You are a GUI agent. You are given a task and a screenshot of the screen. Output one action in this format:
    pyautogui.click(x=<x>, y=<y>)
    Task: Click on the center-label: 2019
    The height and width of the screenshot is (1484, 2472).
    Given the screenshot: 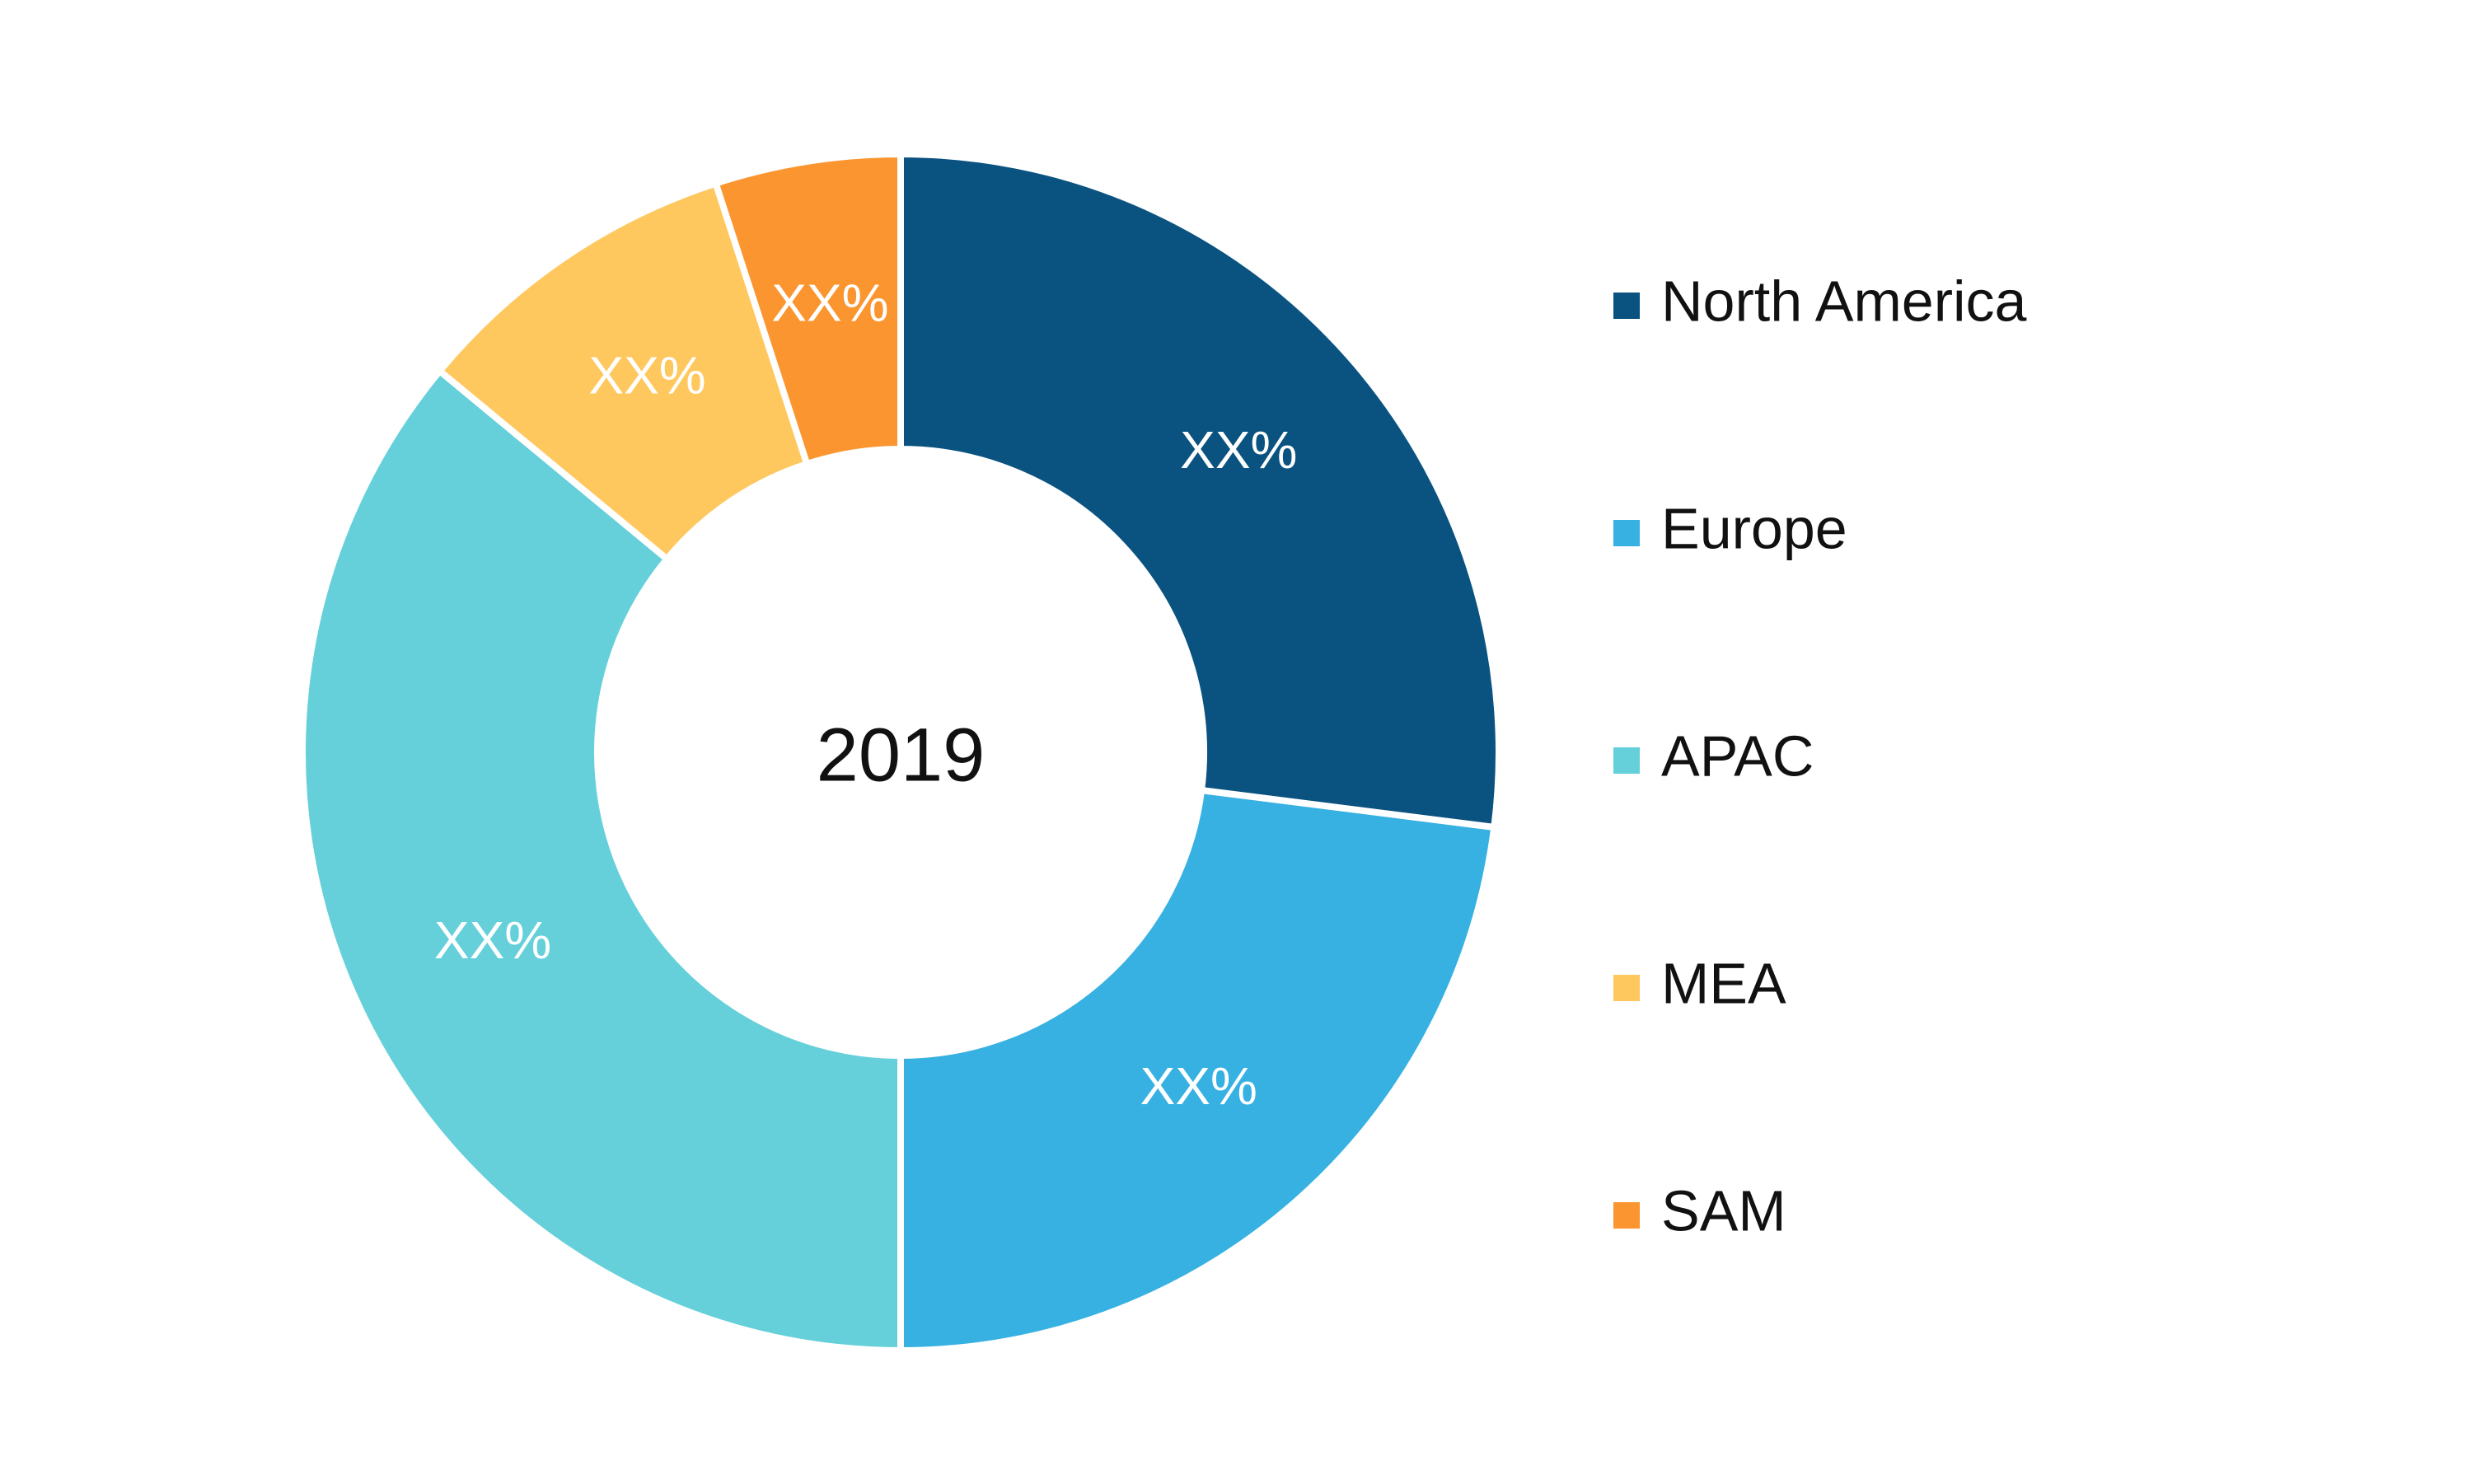 What is the action you would take?
    pyautogui.click(x=901, y=755)
    